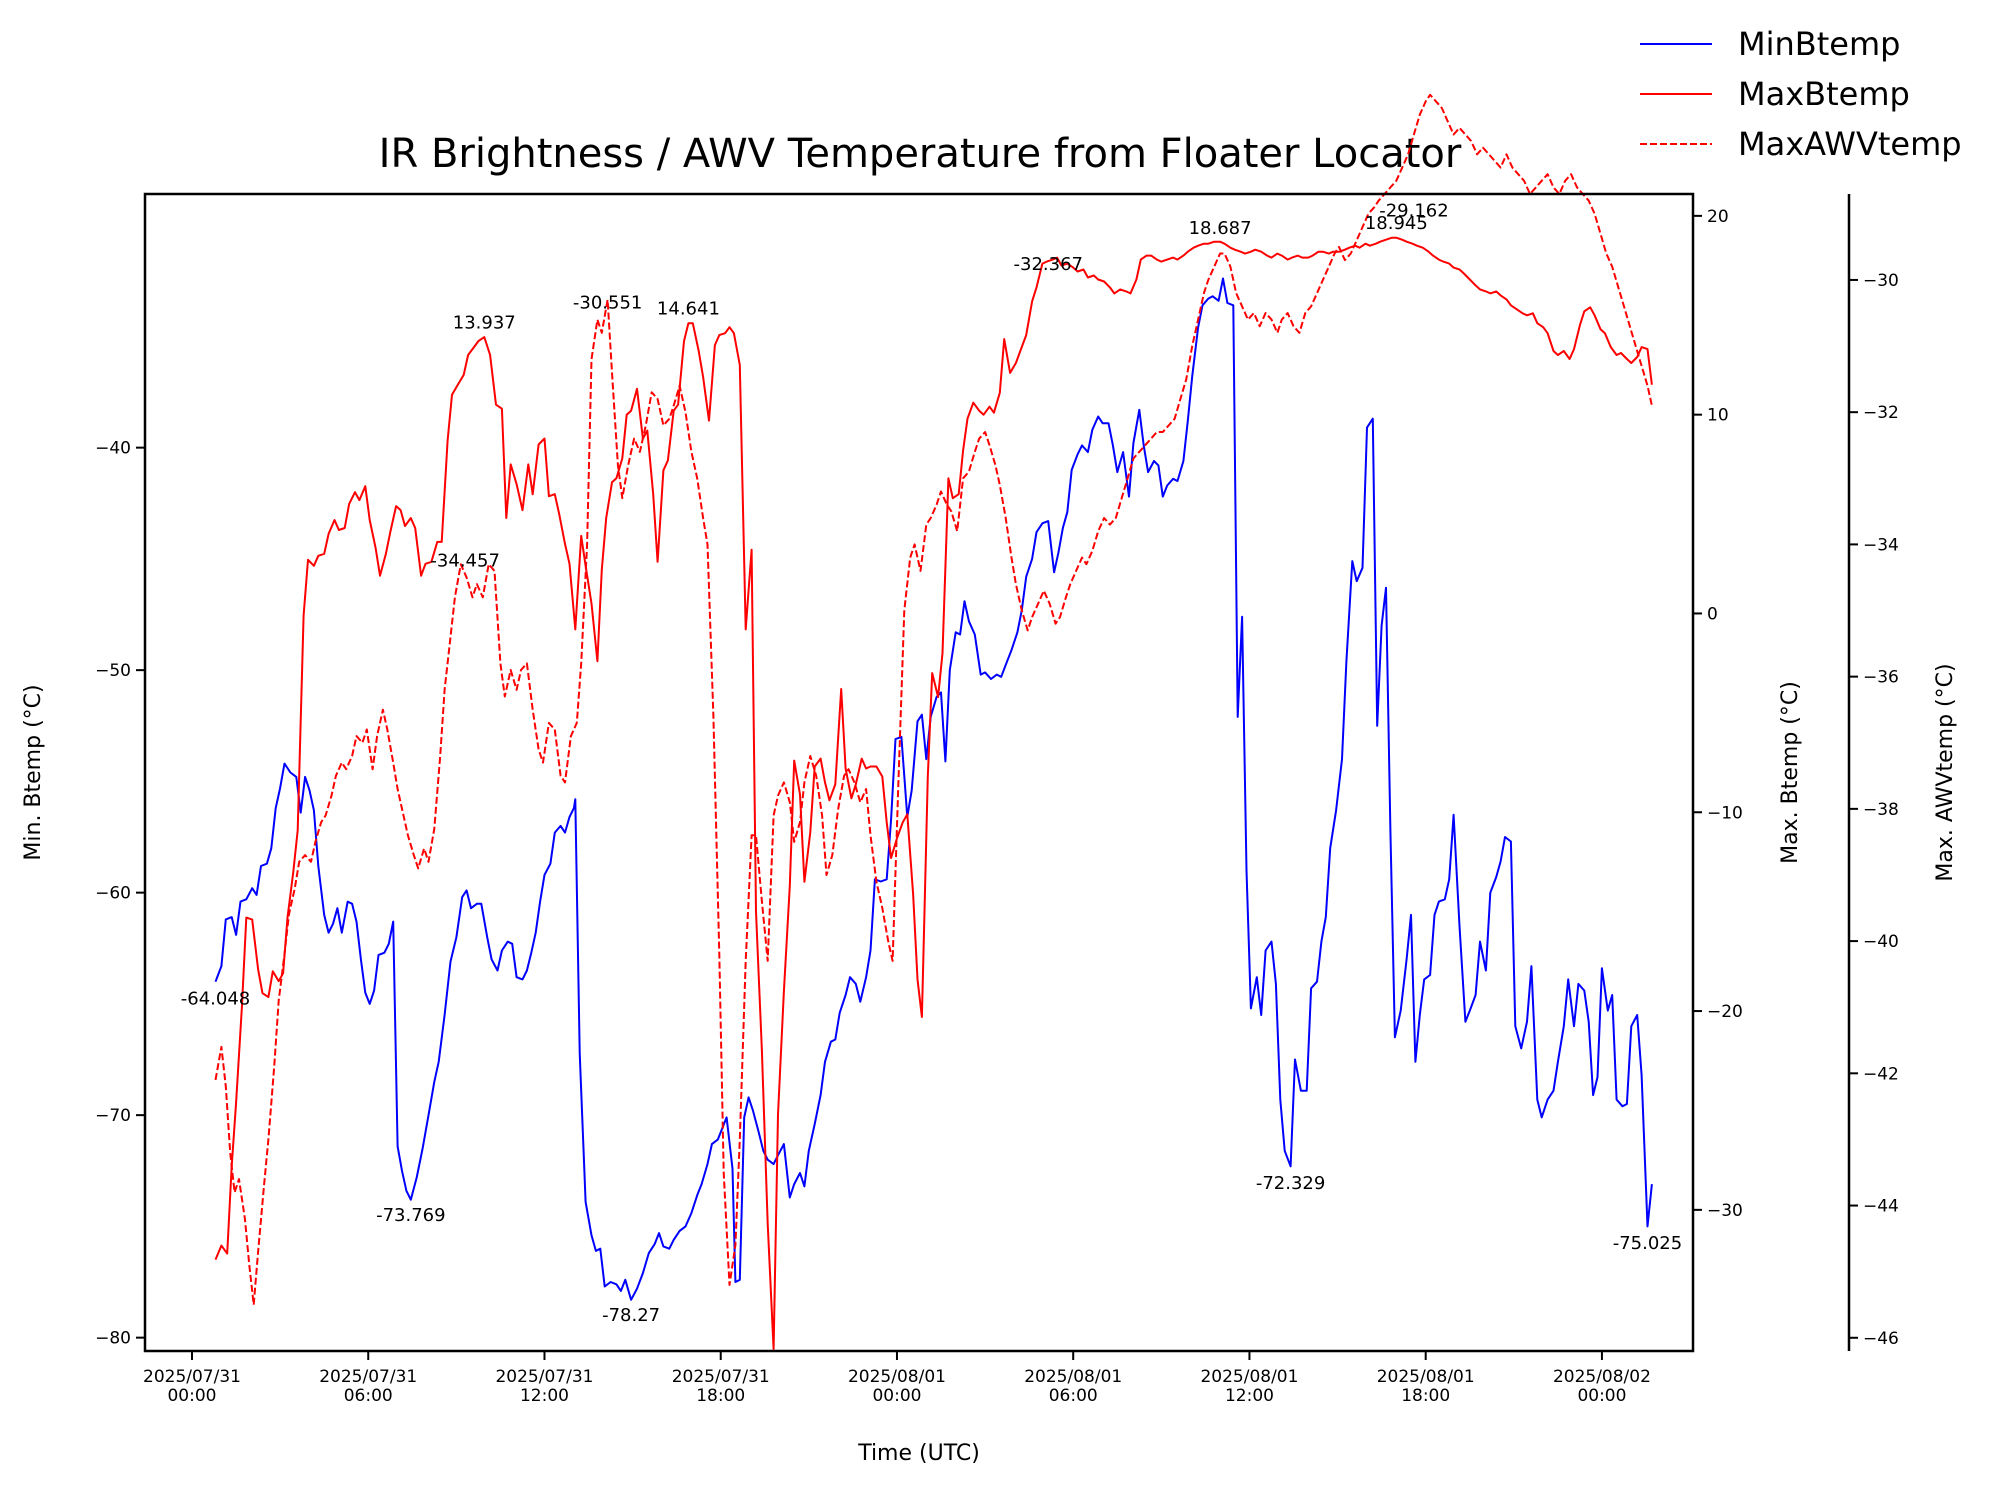  What do you see at coordinates (1881, 810) in the screenshot?
I see `y-tick-label: −38` at bounding box center [1881, 810].